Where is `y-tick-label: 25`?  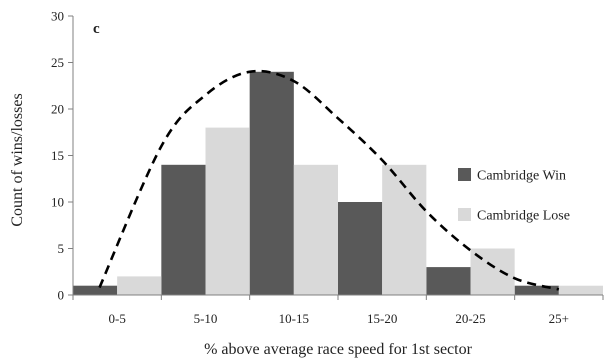 y-tick-label: 25 is located at coordinates (57, 62).